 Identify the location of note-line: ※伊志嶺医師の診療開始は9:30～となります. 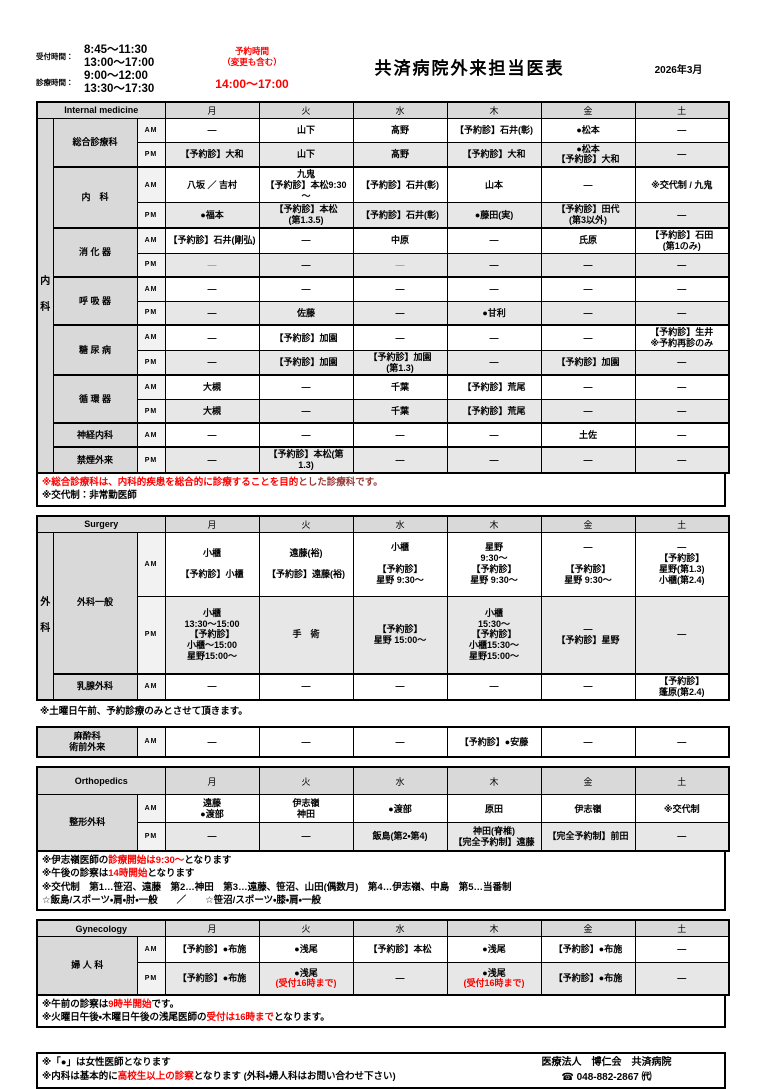
(381, 860).